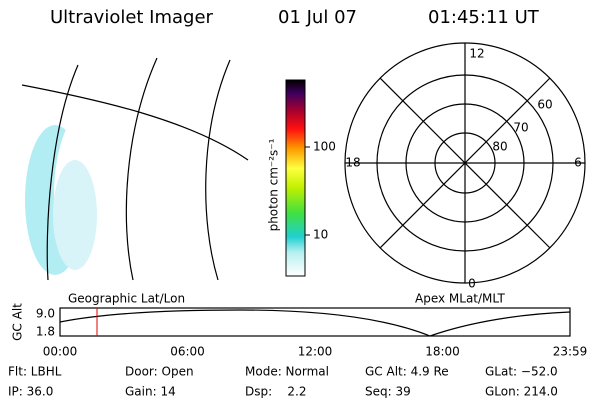 The image size is (600, 400). What do you see at coordinates (484, 17) in the screenshot?
I see `time: 01:45:11 UT` at bounding box center [484, 17].